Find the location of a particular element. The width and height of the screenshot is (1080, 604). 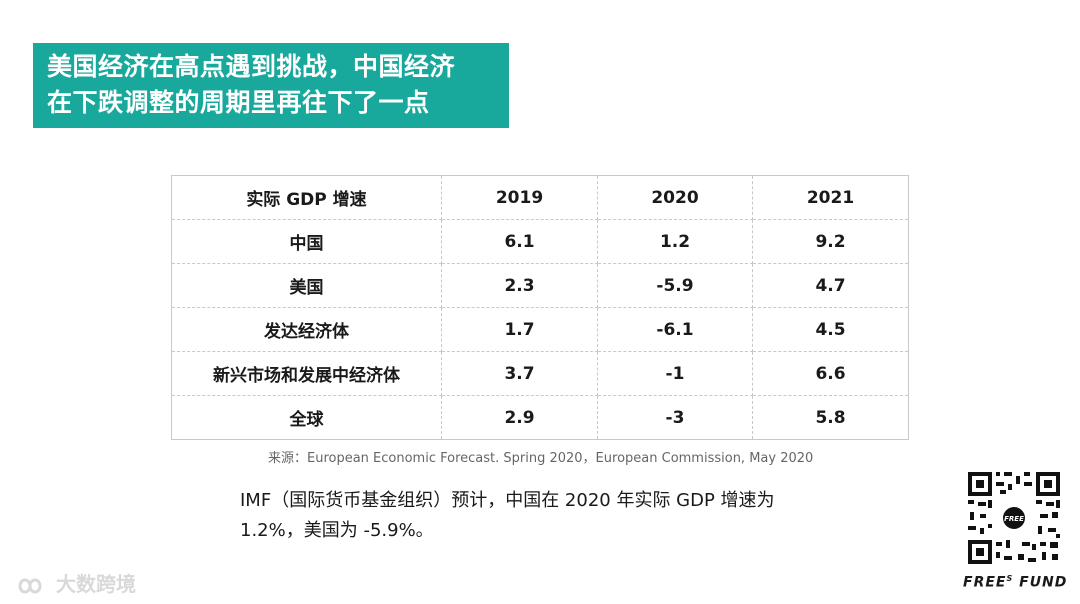

row-label: 发达经济体 is located at coordinates (306, 329).